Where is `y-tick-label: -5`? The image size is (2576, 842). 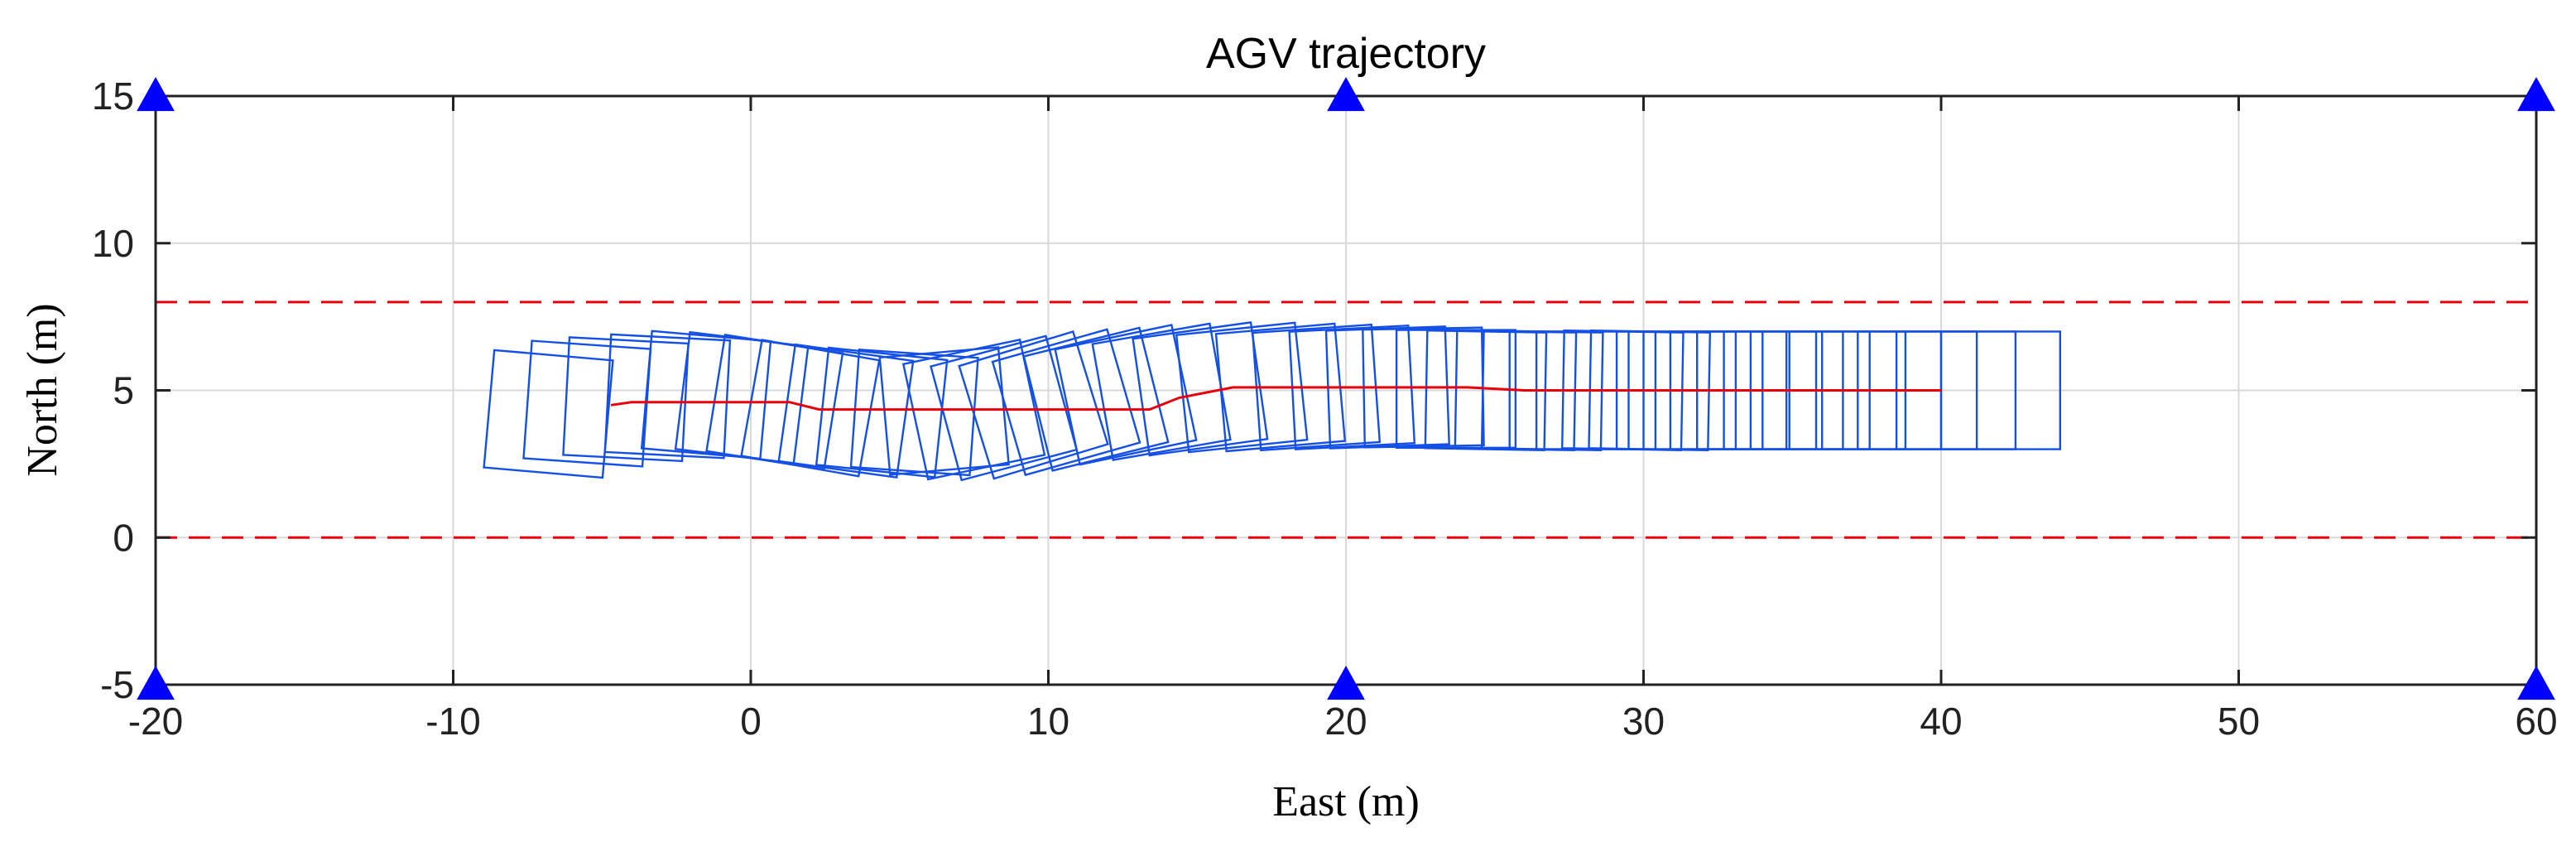
y-tick-label: -5 is located at coordinates (117, 684).